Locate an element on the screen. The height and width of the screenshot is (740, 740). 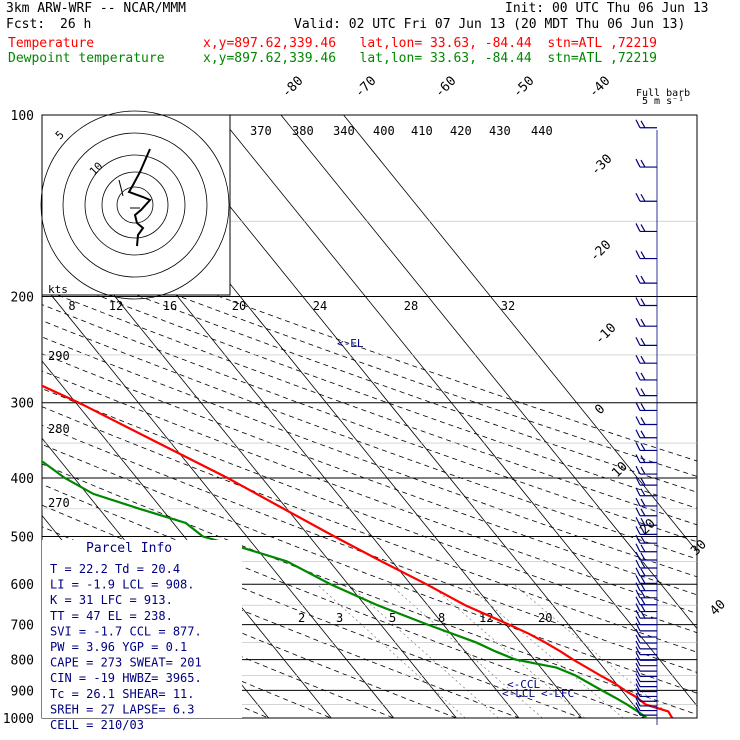
hodograph-ring is located at coordinates (135, 205).